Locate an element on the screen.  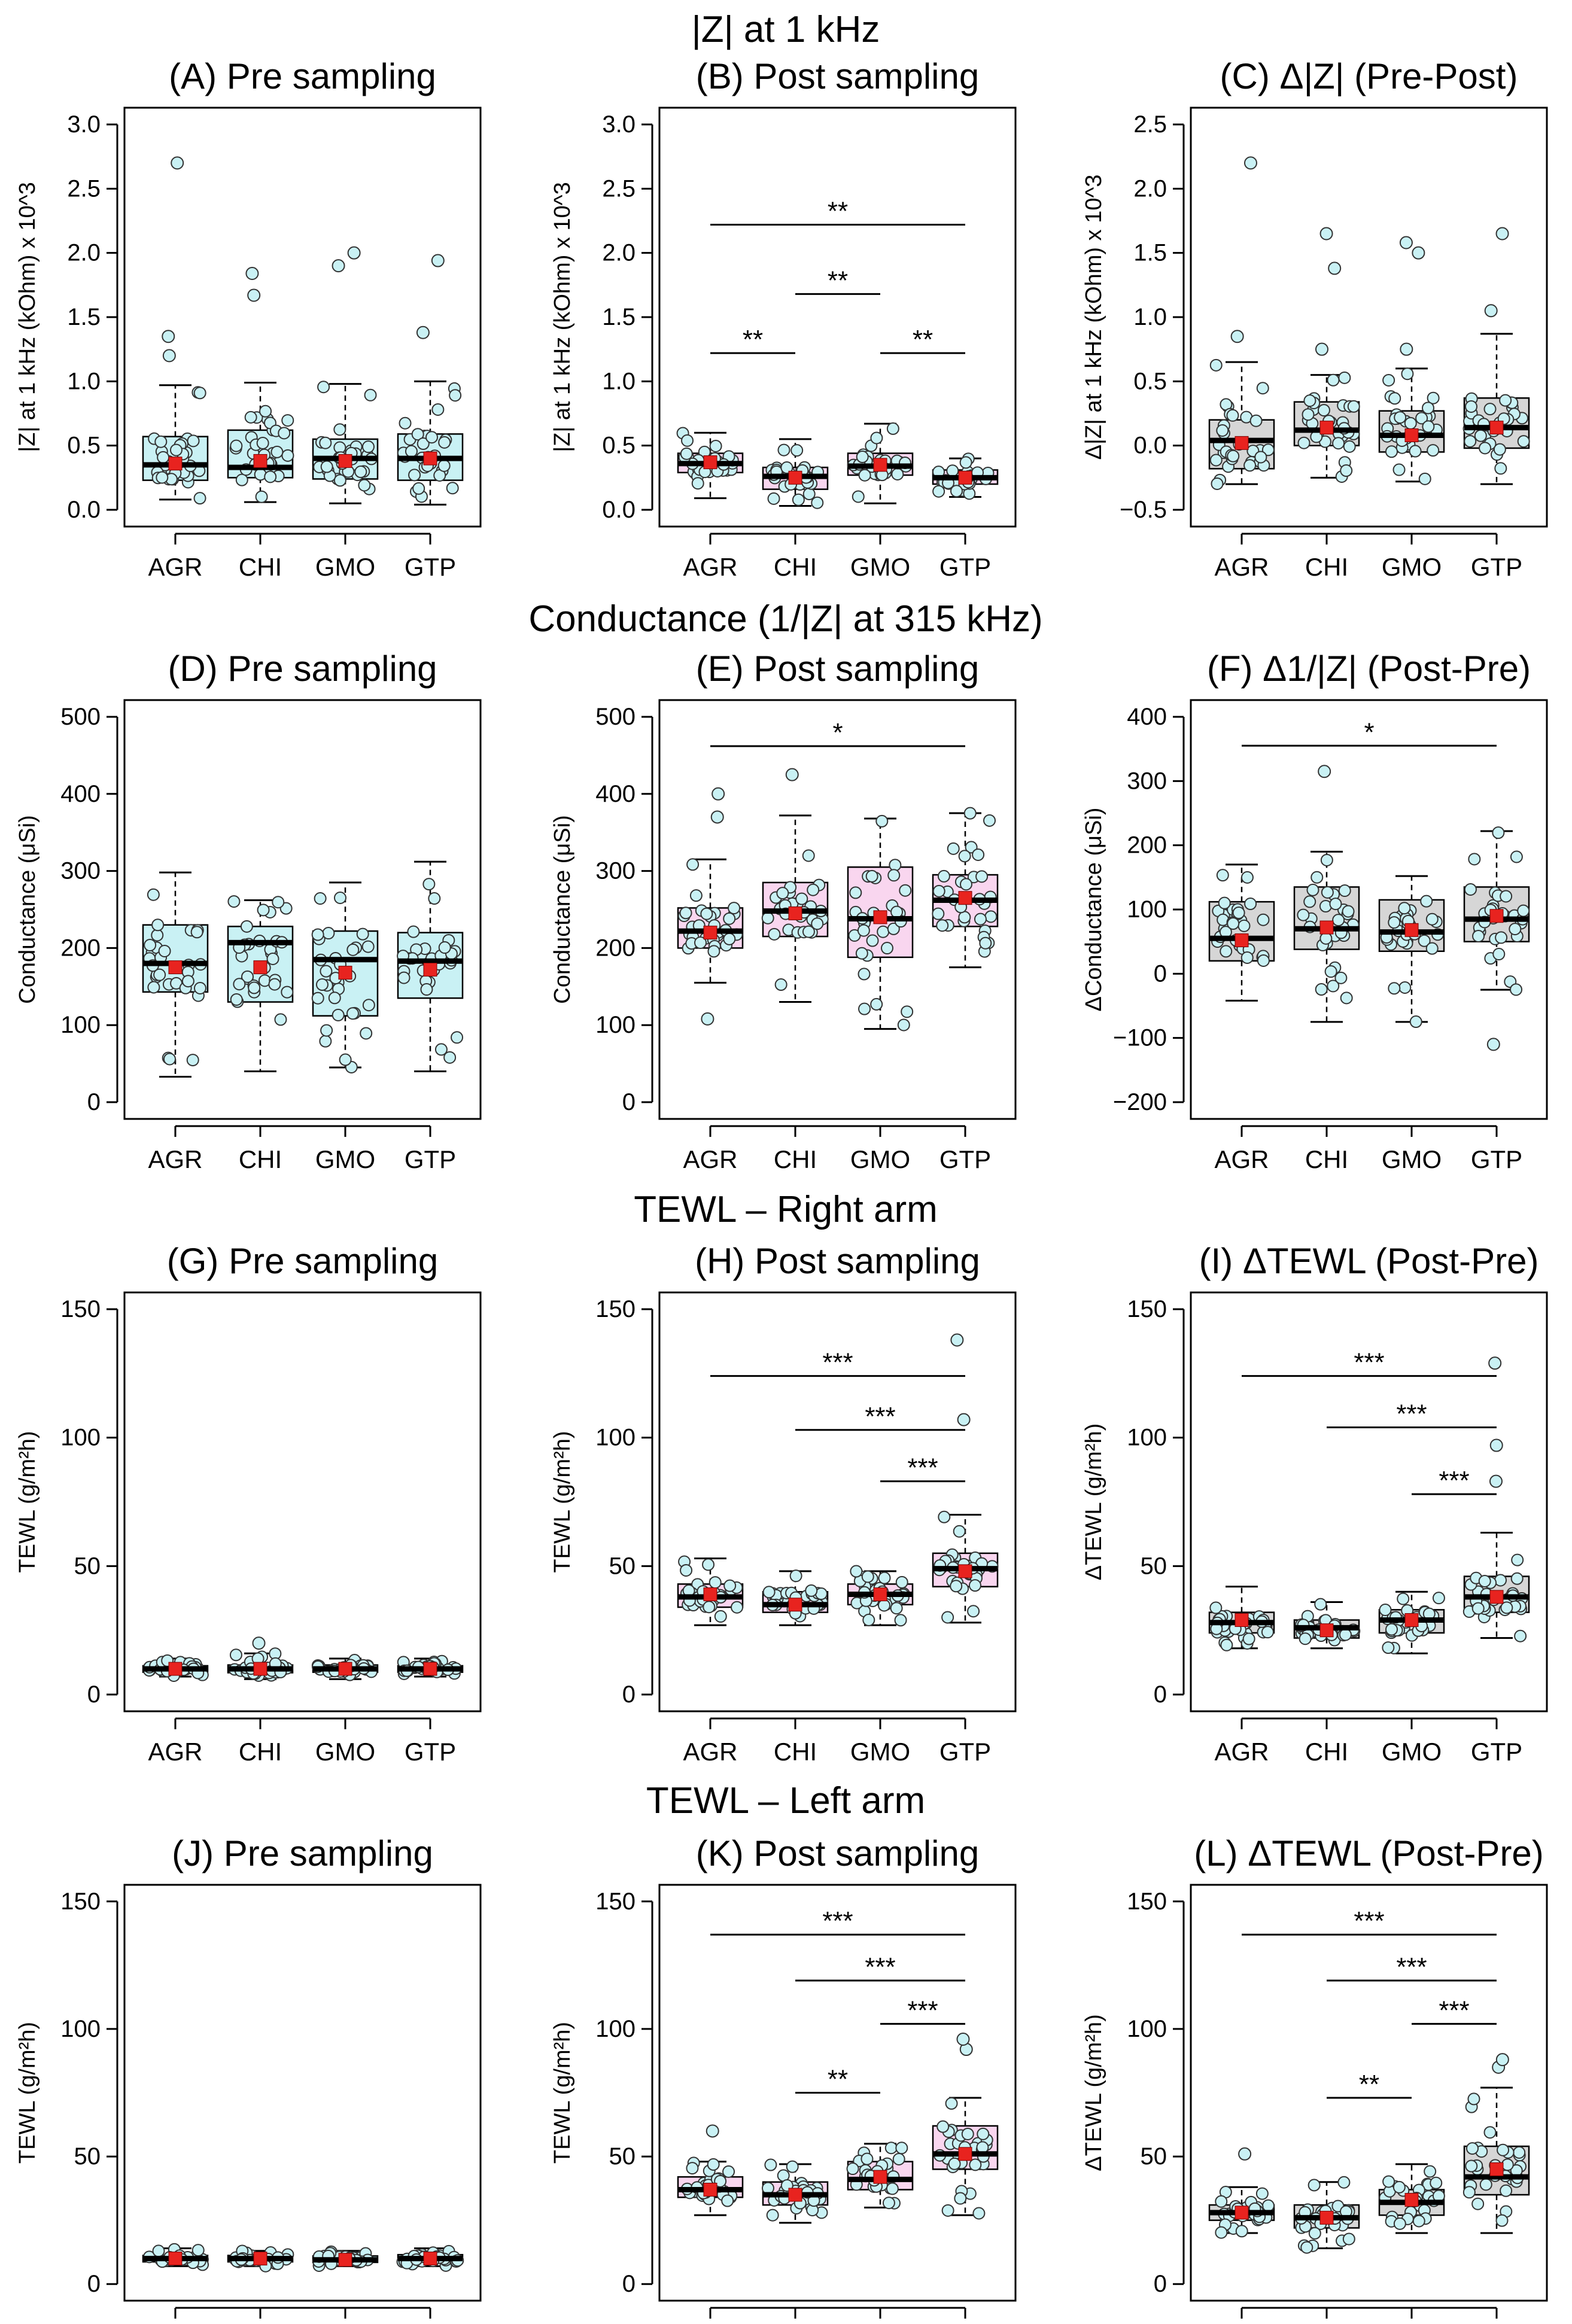
panel-title-H: (H) Post sampling is located at coordinates (837, 1261).